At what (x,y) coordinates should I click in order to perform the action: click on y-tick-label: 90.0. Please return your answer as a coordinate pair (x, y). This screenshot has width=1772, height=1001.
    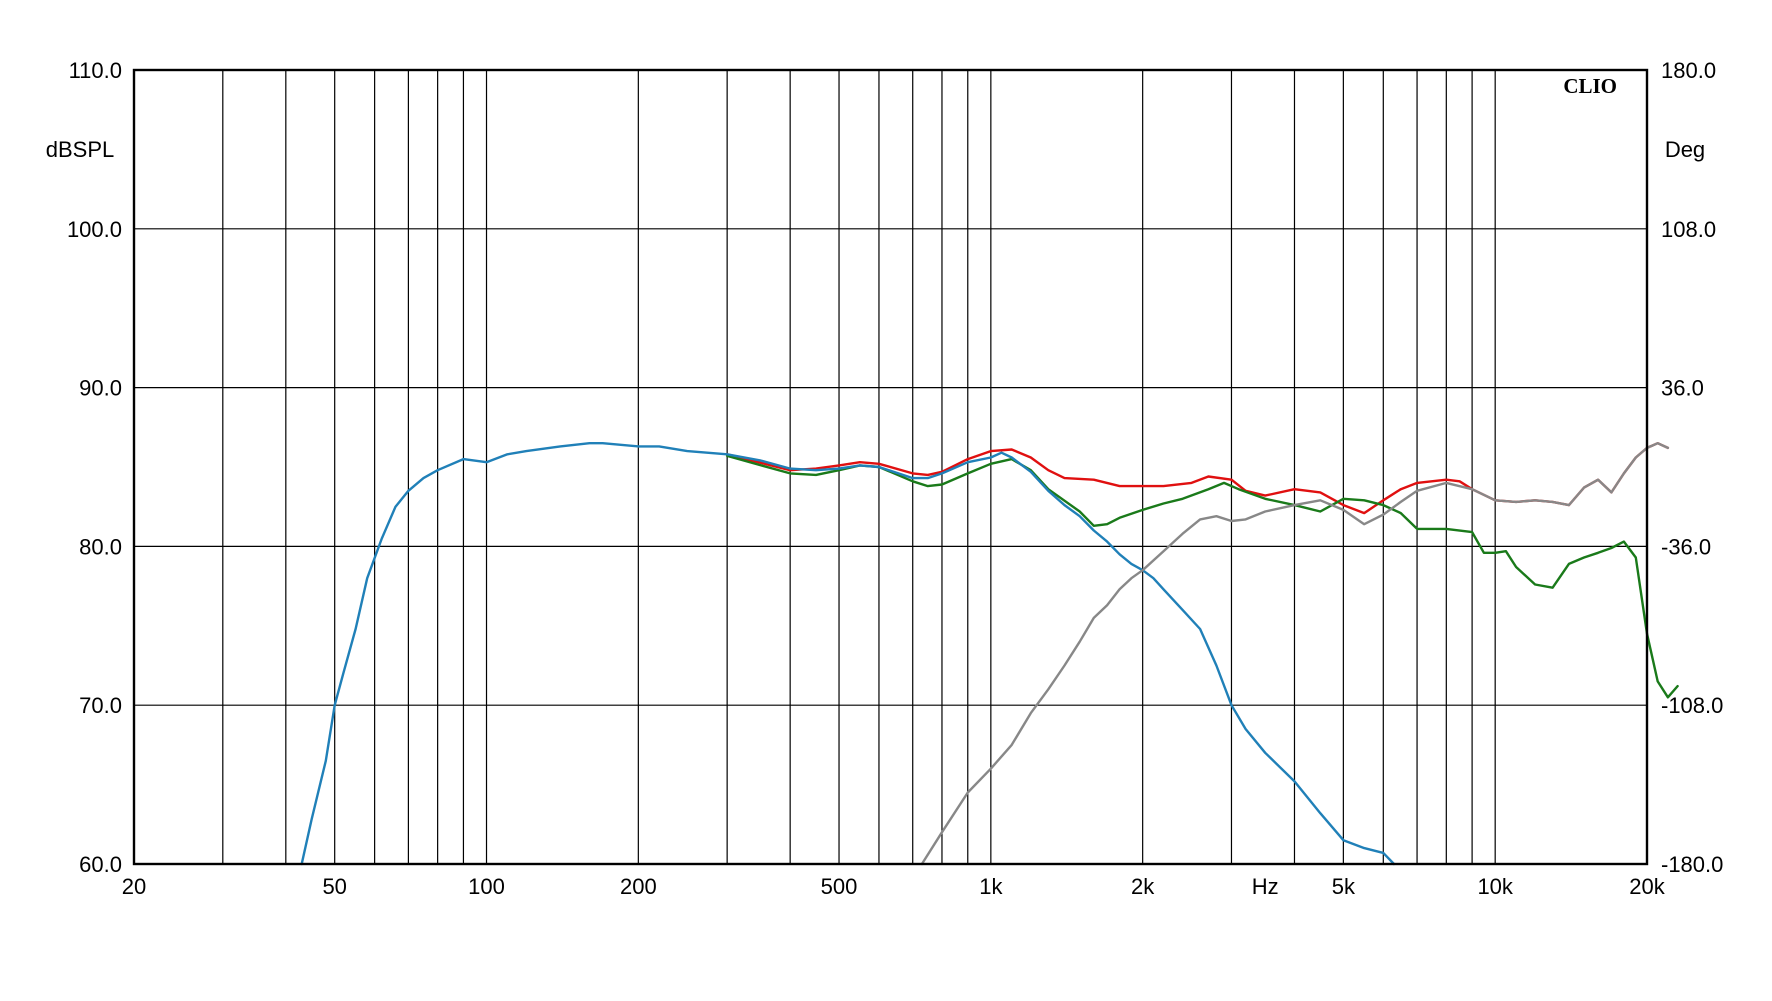
    Looking at the image, I should click on (100, 388).